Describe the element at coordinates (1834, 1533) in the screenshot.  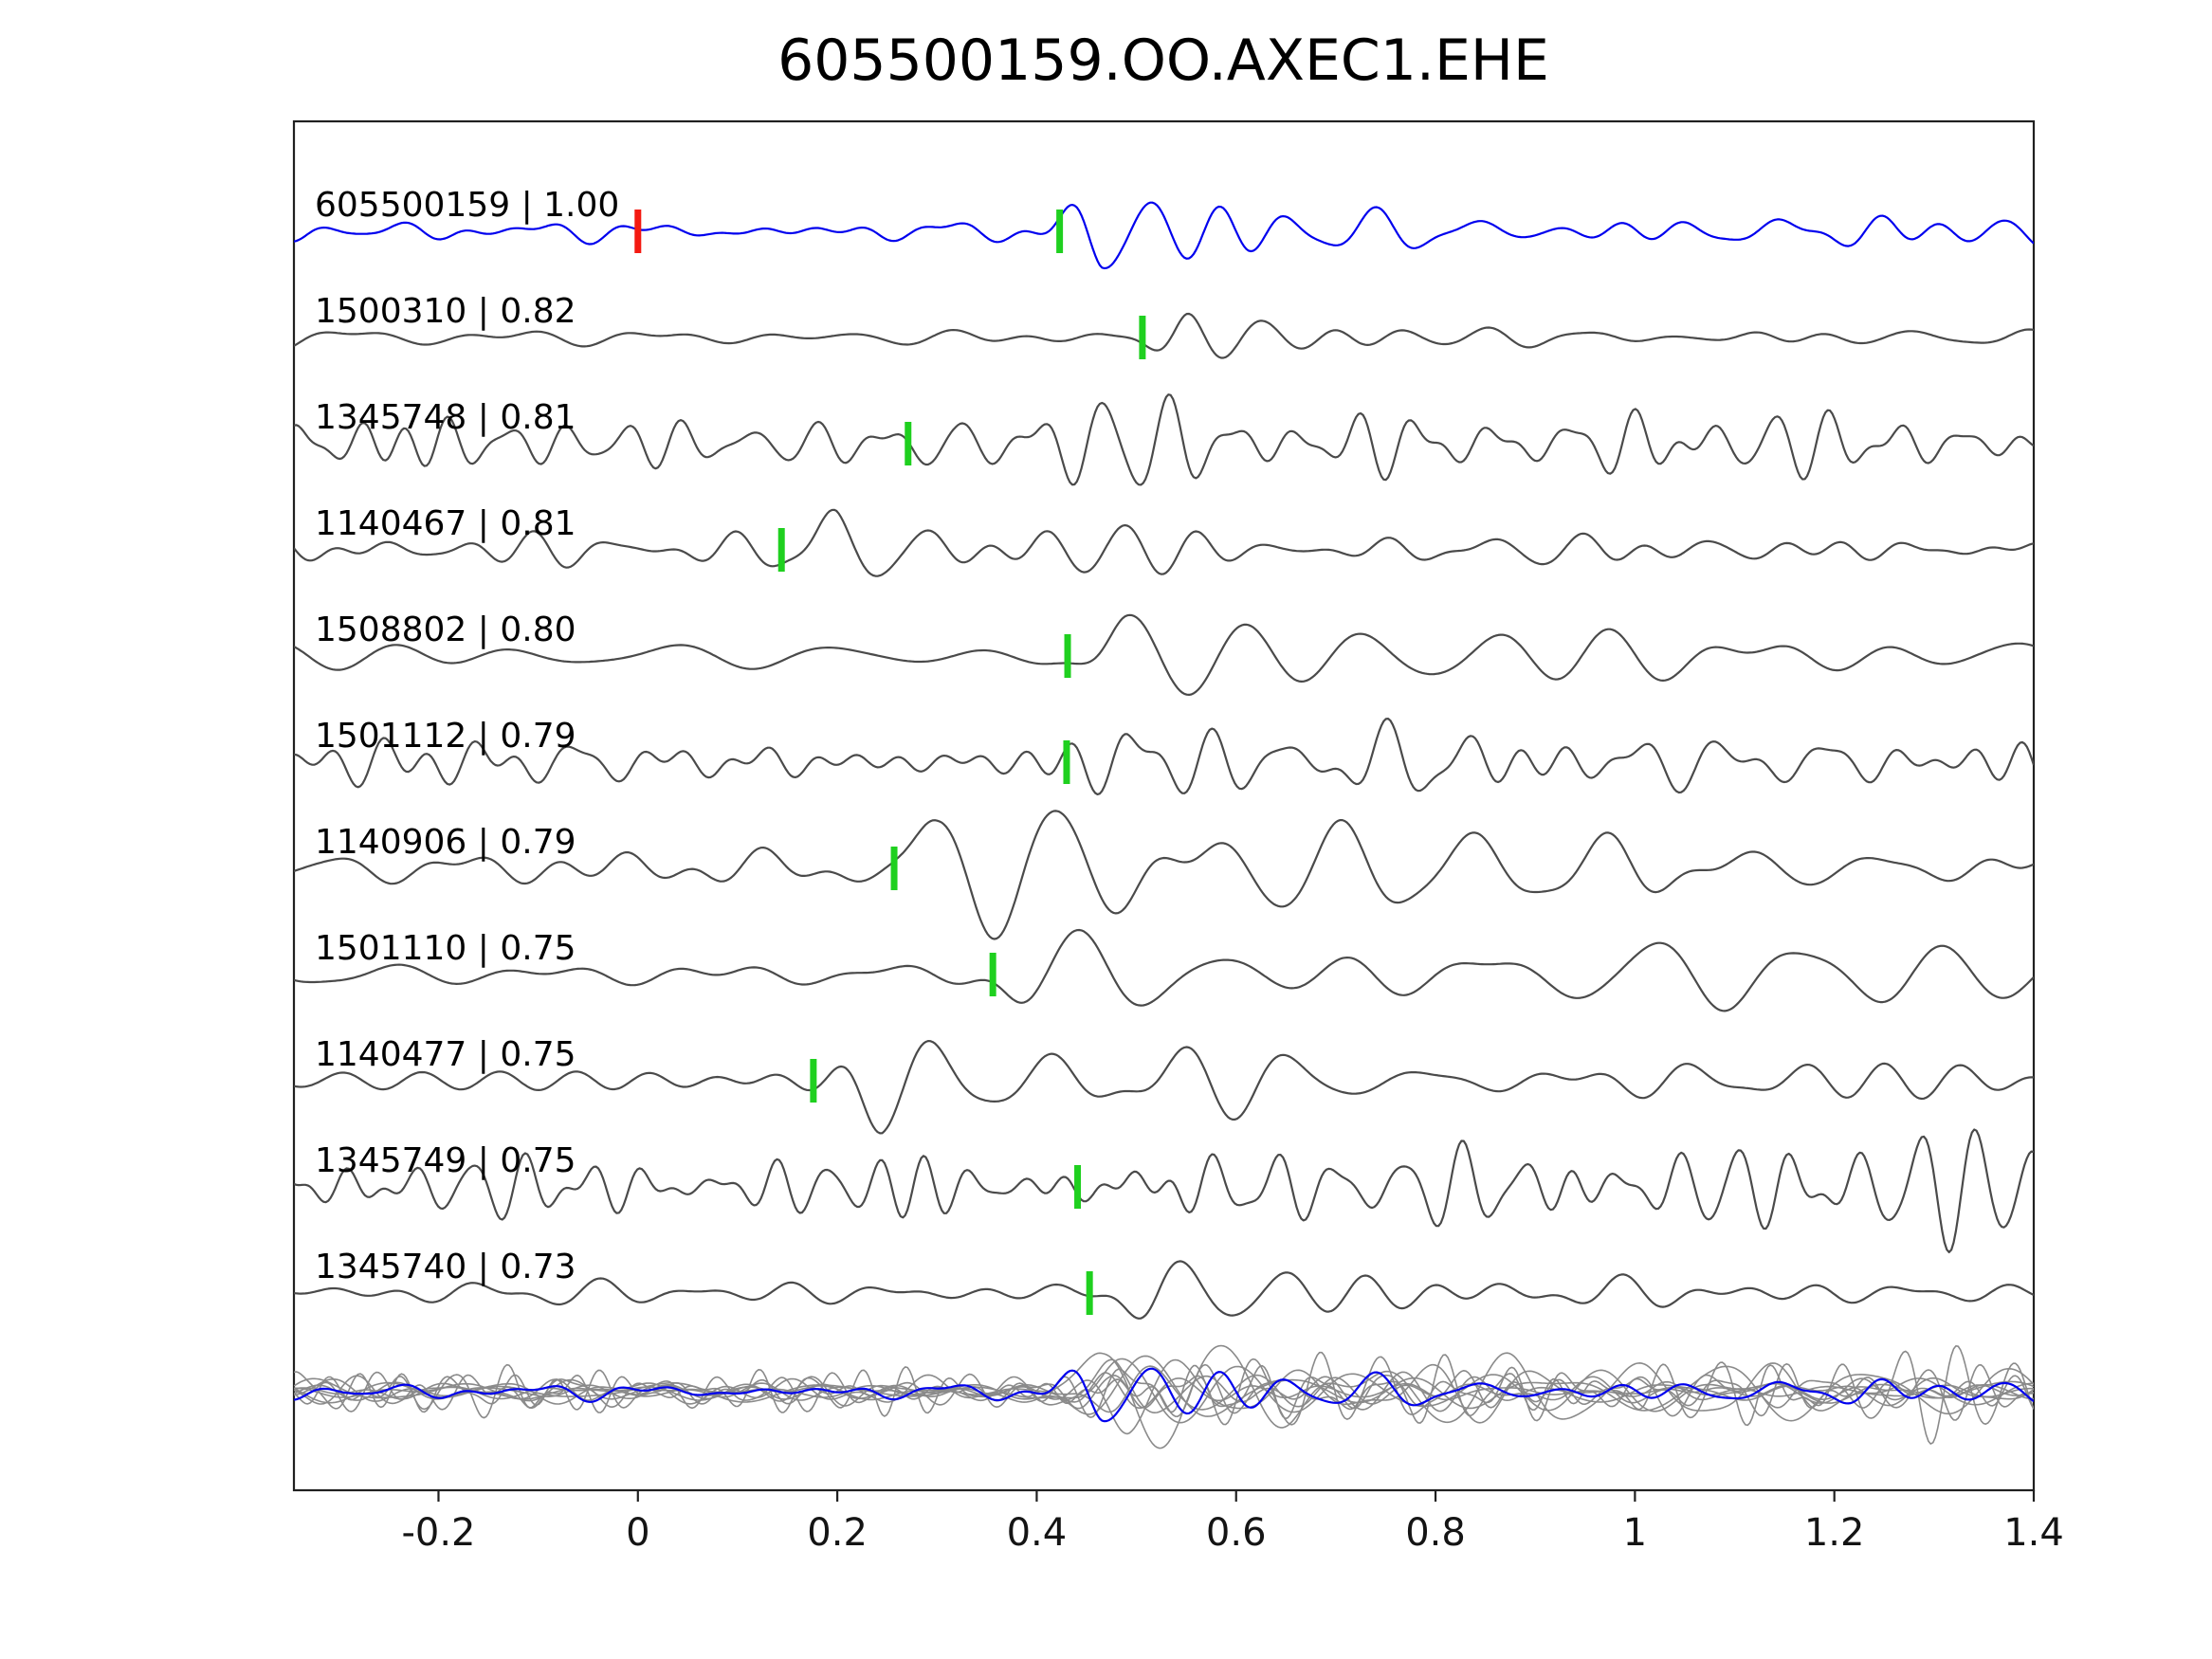
I see `x-tick-label: 1.2` at that location.